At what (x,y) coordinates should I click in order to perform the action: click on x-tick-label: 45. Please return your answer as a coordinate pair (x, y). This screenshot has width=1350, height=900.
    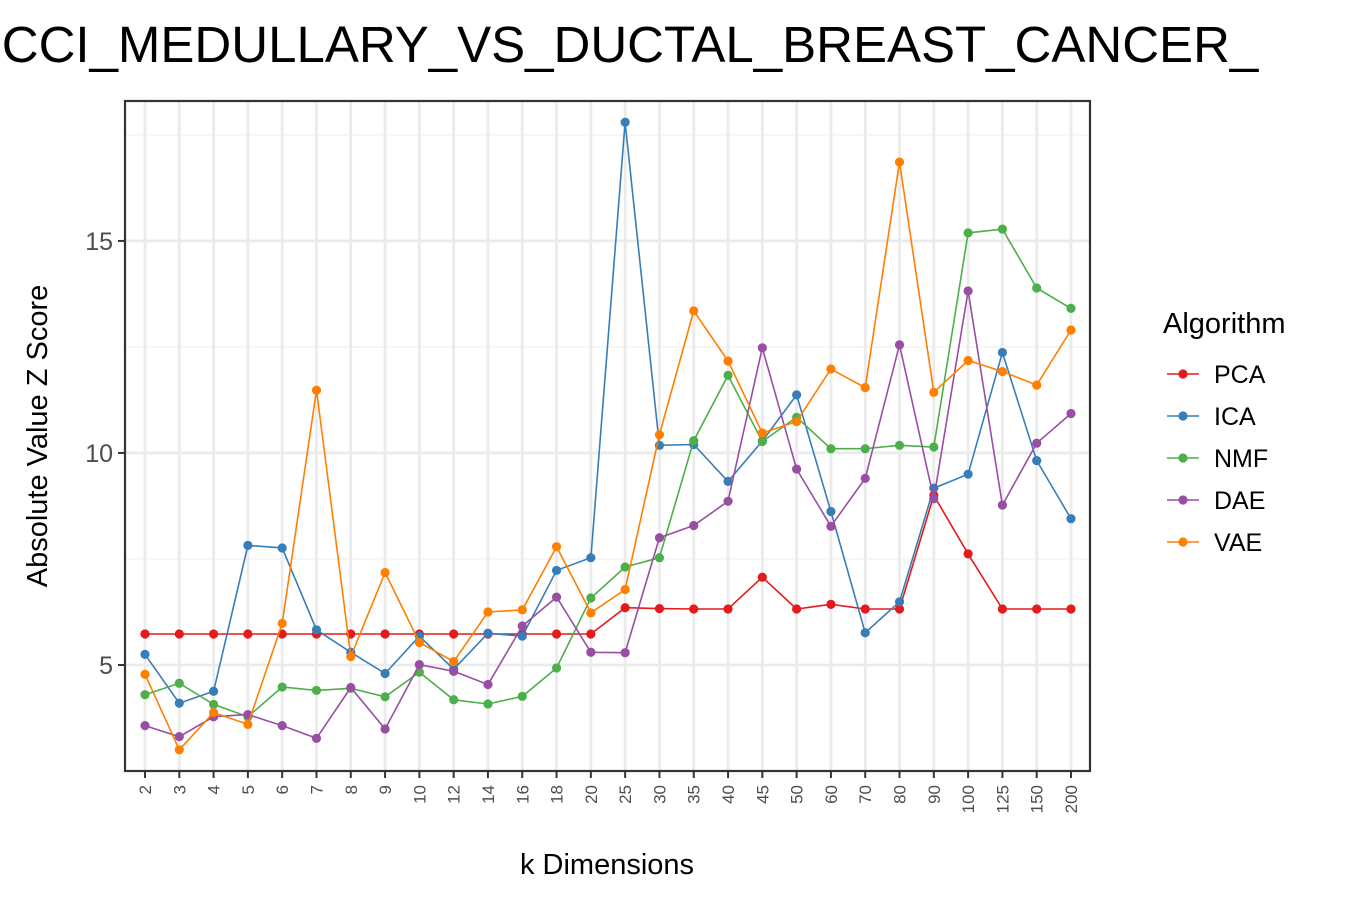
    Looking at the image, I should click on (762, 794).